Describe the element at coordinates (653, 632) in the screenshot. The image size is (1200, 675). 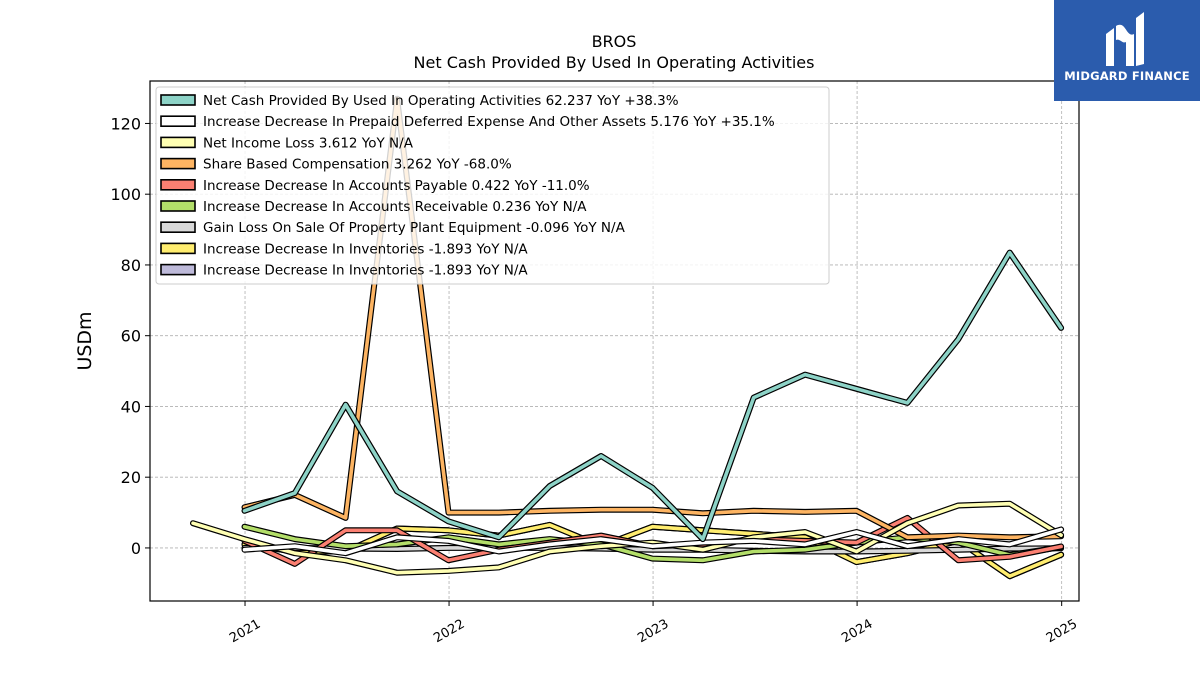
I see `x-tick-label: 2023` at that location.